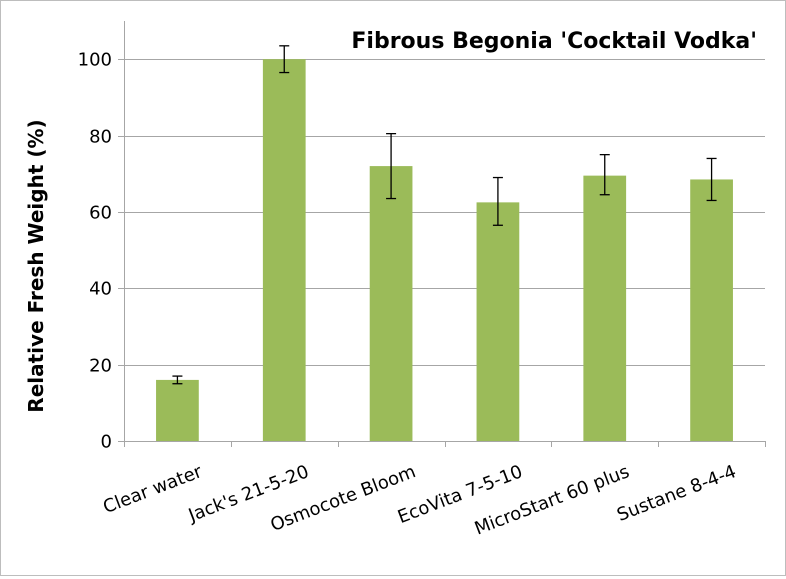  I want to click on x-tick-label: Sustane 8-4-4, so click(676, 493).